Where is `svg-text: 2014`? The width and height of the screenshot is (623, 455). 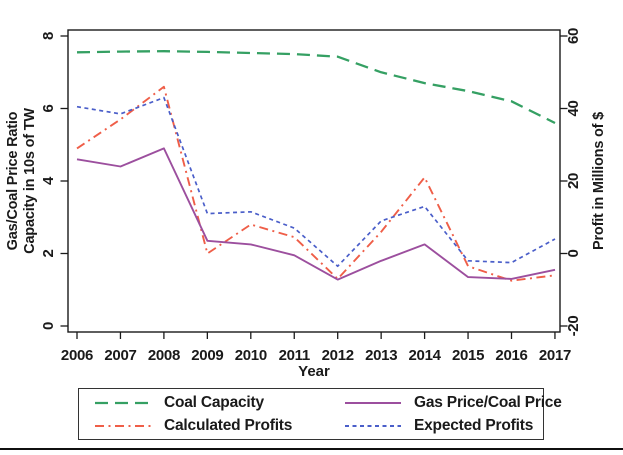
svg-text: 2014 is located at coordinates (425, 355).